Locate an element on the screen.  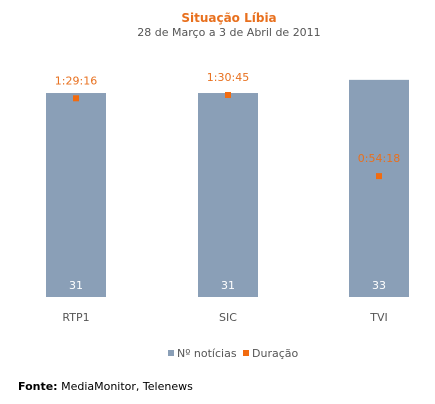
source-label: Fonte: is located at coordinates (38, 386).